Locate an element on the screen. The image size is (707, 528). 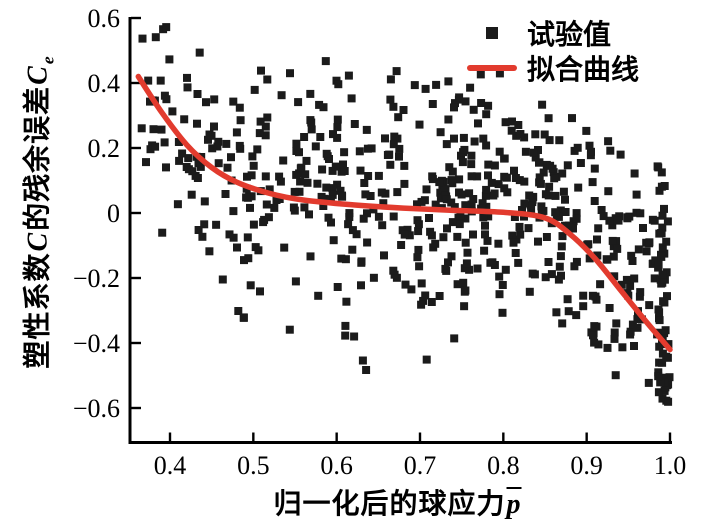
y-axis-title: 塑性系数C的残余误差Ce is located at coordinates (37, 211).